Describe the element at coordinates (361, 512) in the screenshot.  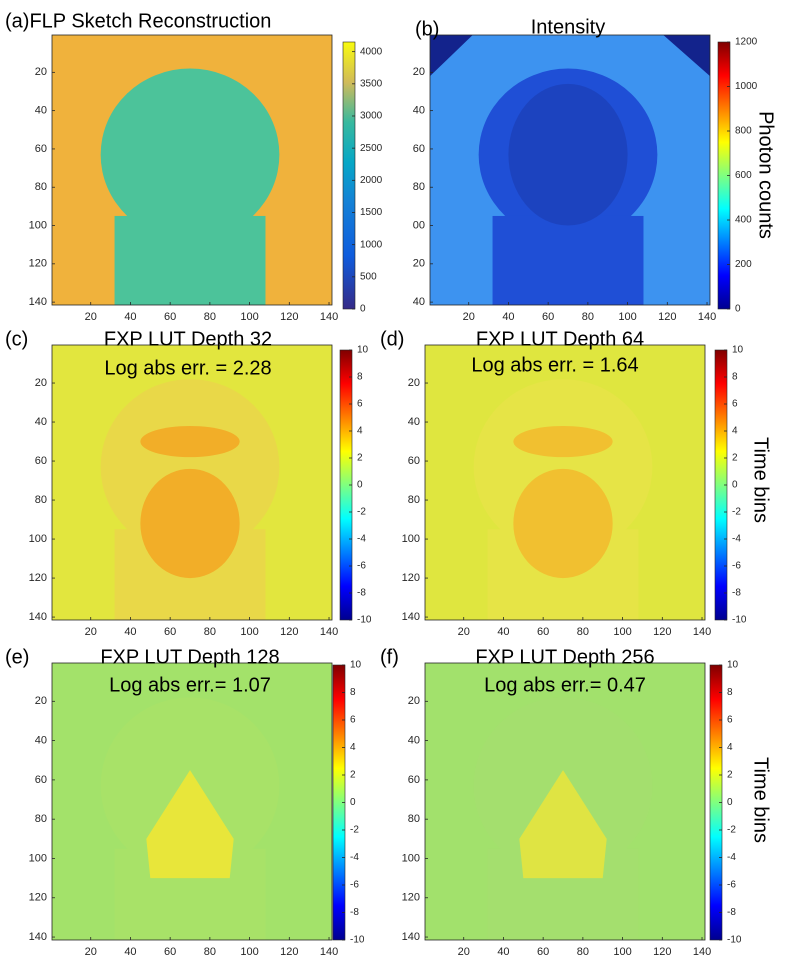
I see `colorbar-tick-label: -2` at that location.